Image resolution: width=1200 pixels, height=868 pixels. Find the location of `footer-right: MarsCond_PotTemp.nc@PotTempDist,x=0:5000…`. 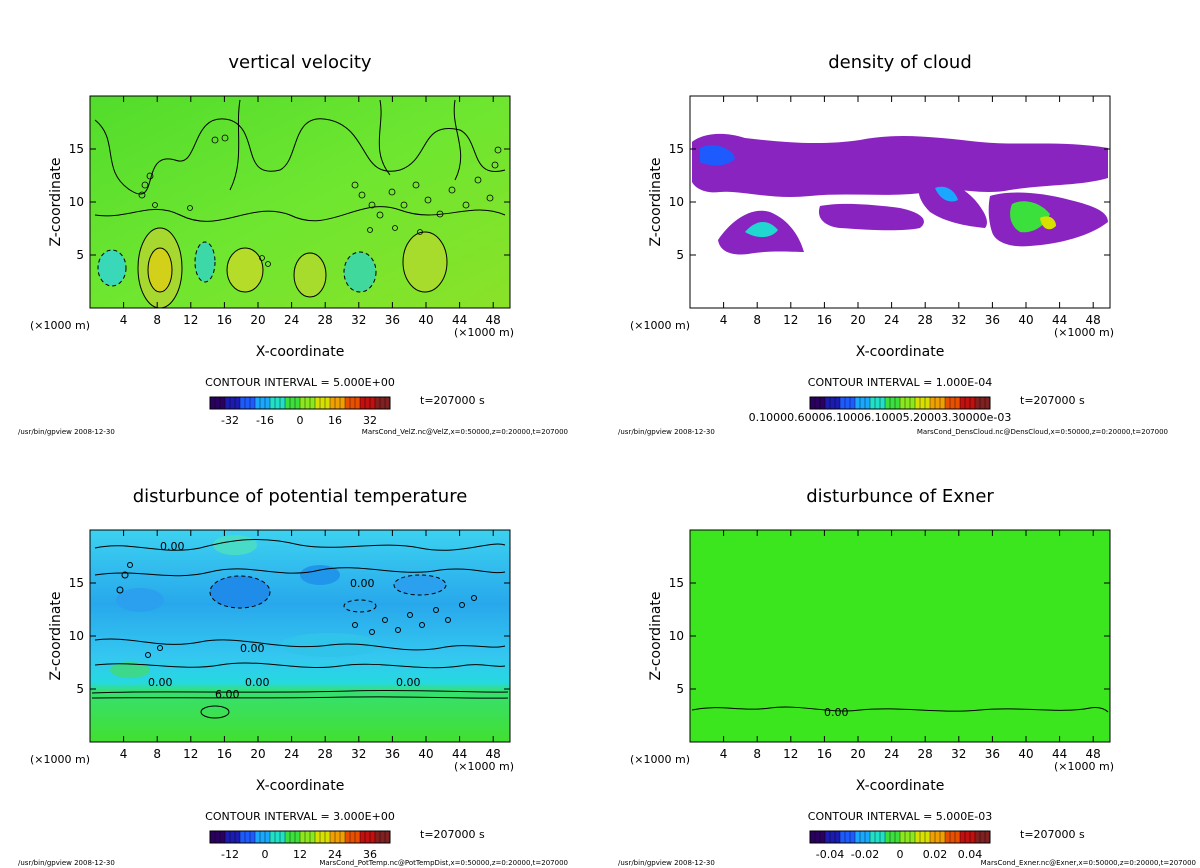

footer-right: MarsCond_PotTemp.nc@PotTempDist,x=0:5000… is located at coordinates (443, 863).